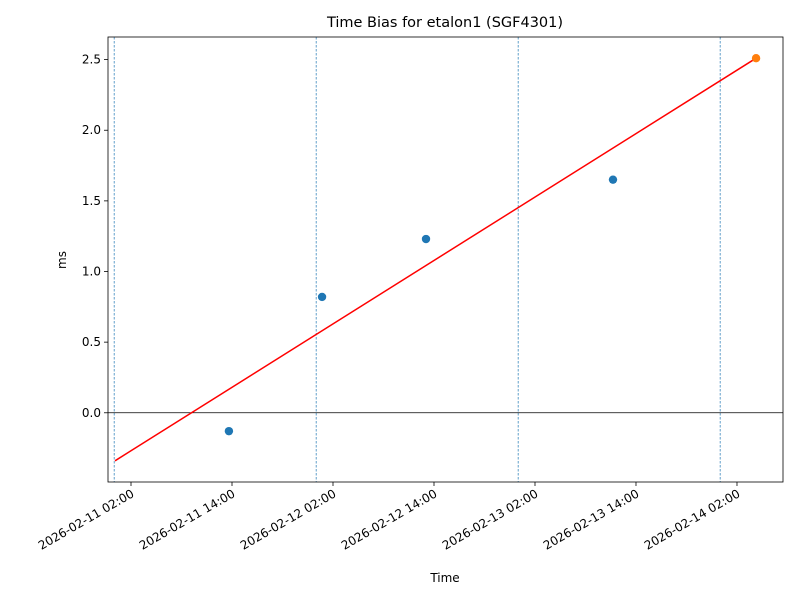 The height and width of the screenshot is (600, 800). What do you see at coordinates (91, 201) in the screenshot?
I see `y-tick-label: 1.5` at bounding box center [91, 201].